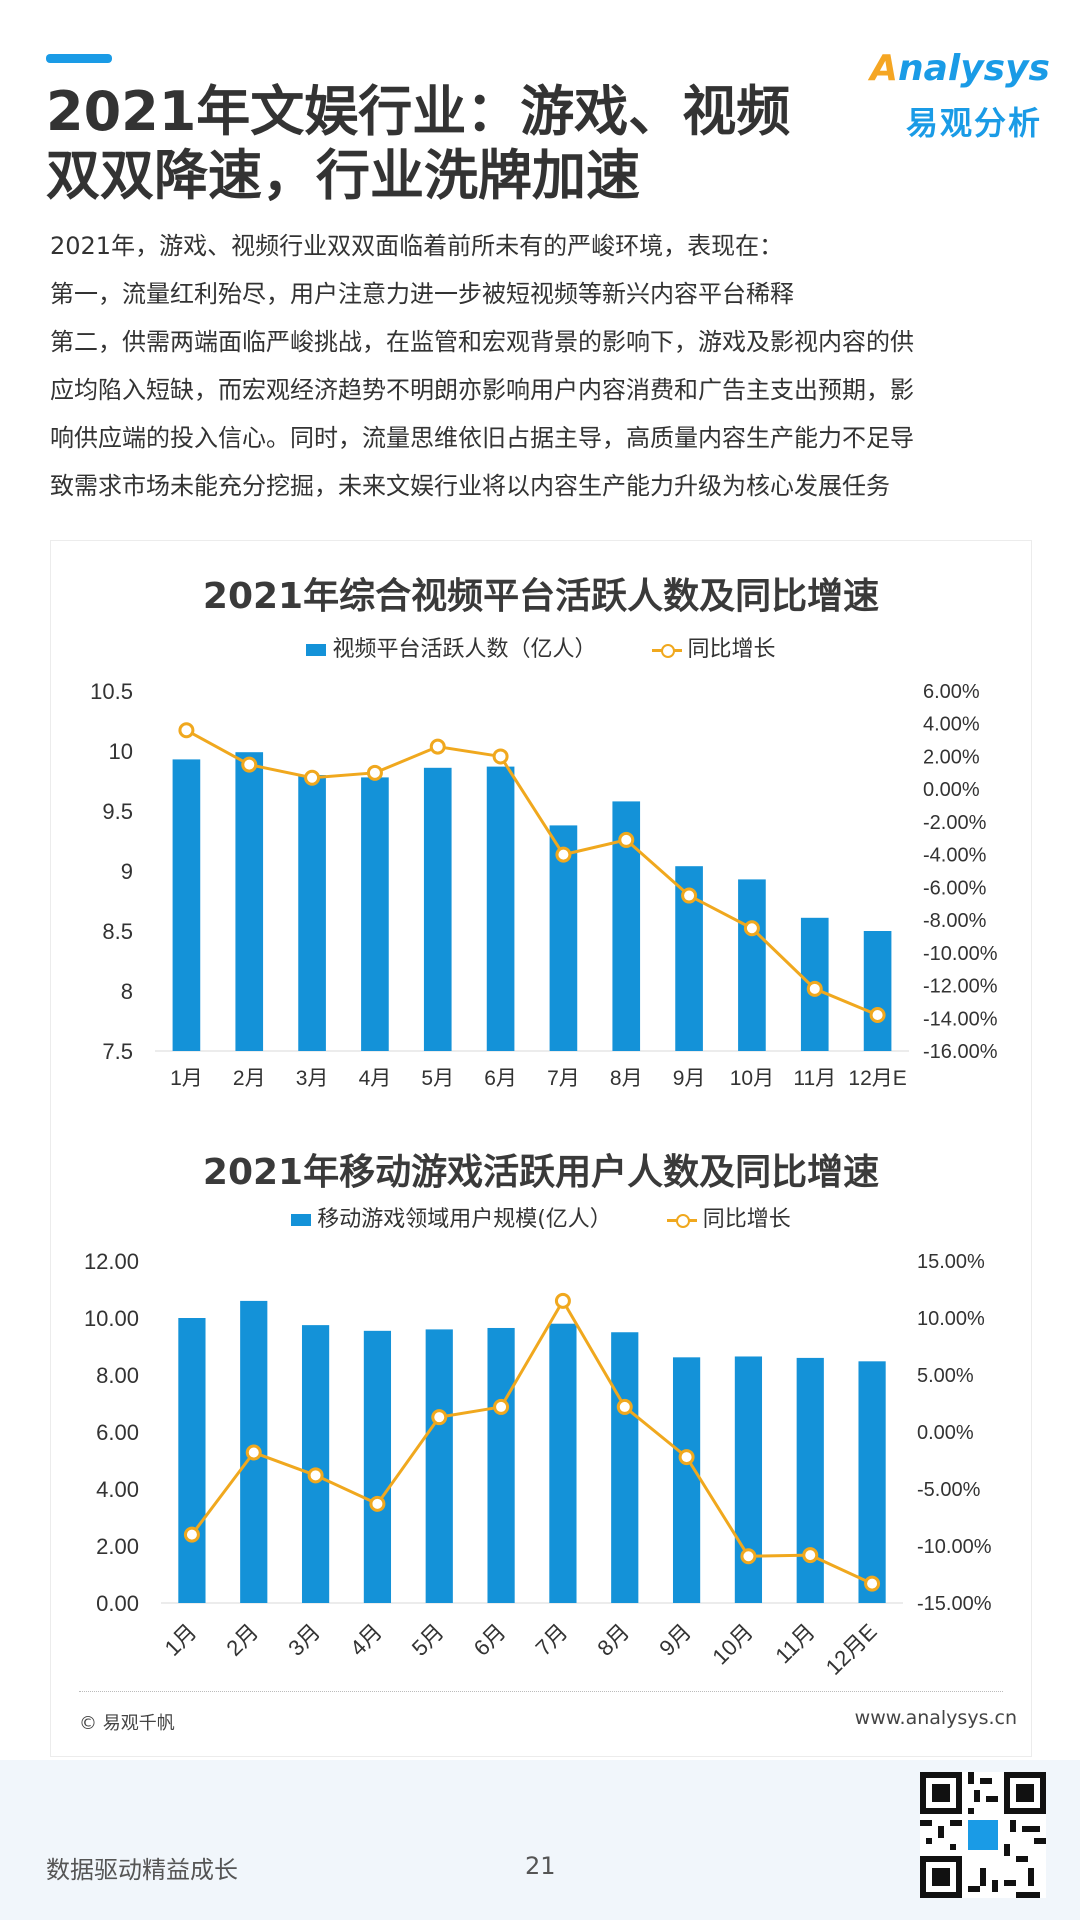  I want to click on legend-line-label: 同比增长, so click(731, 649).